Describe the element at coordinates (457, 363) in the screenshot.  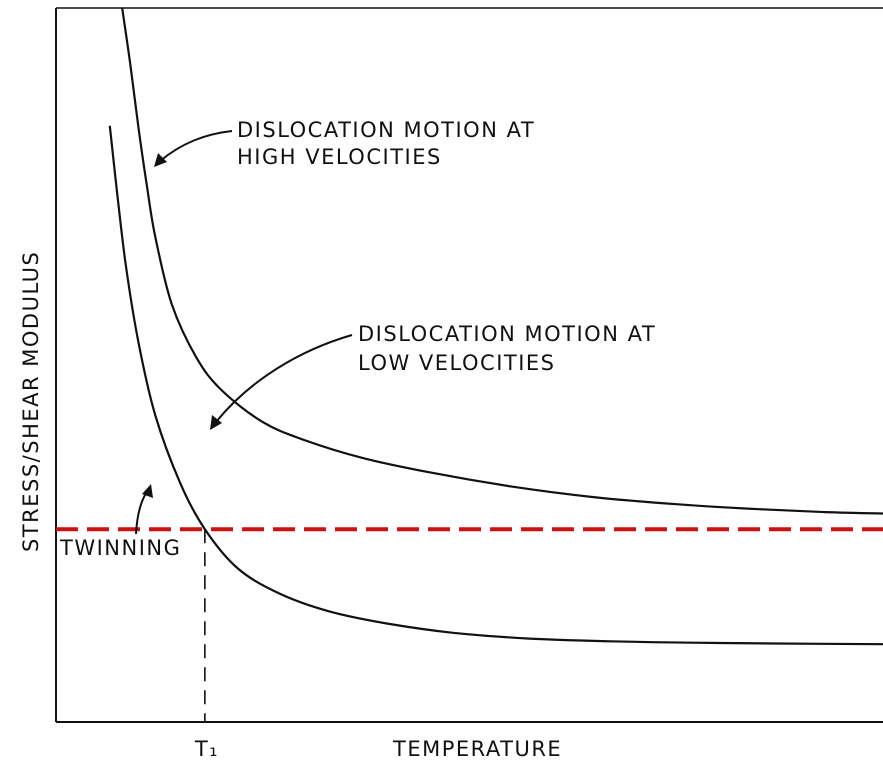
I see `annotation-low-line2: LOW VELOCITIES` at that location.